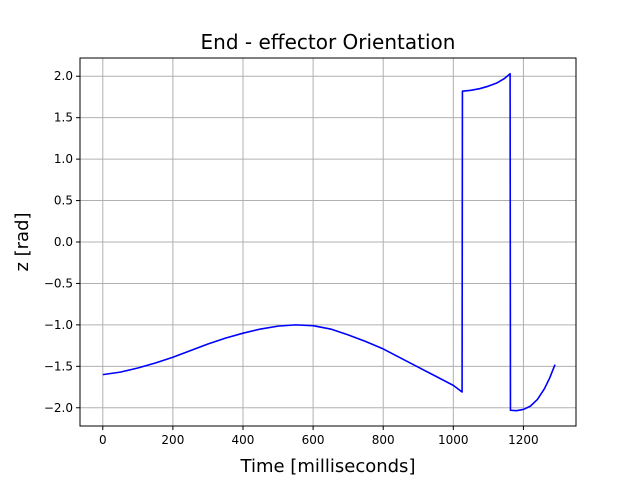 This screenshot has height=480, width=640. What do you see at coordinates (328, 42) in the screenshot?
I see `chart-title: End - effector Orientation` at bounding box center [328, 42].